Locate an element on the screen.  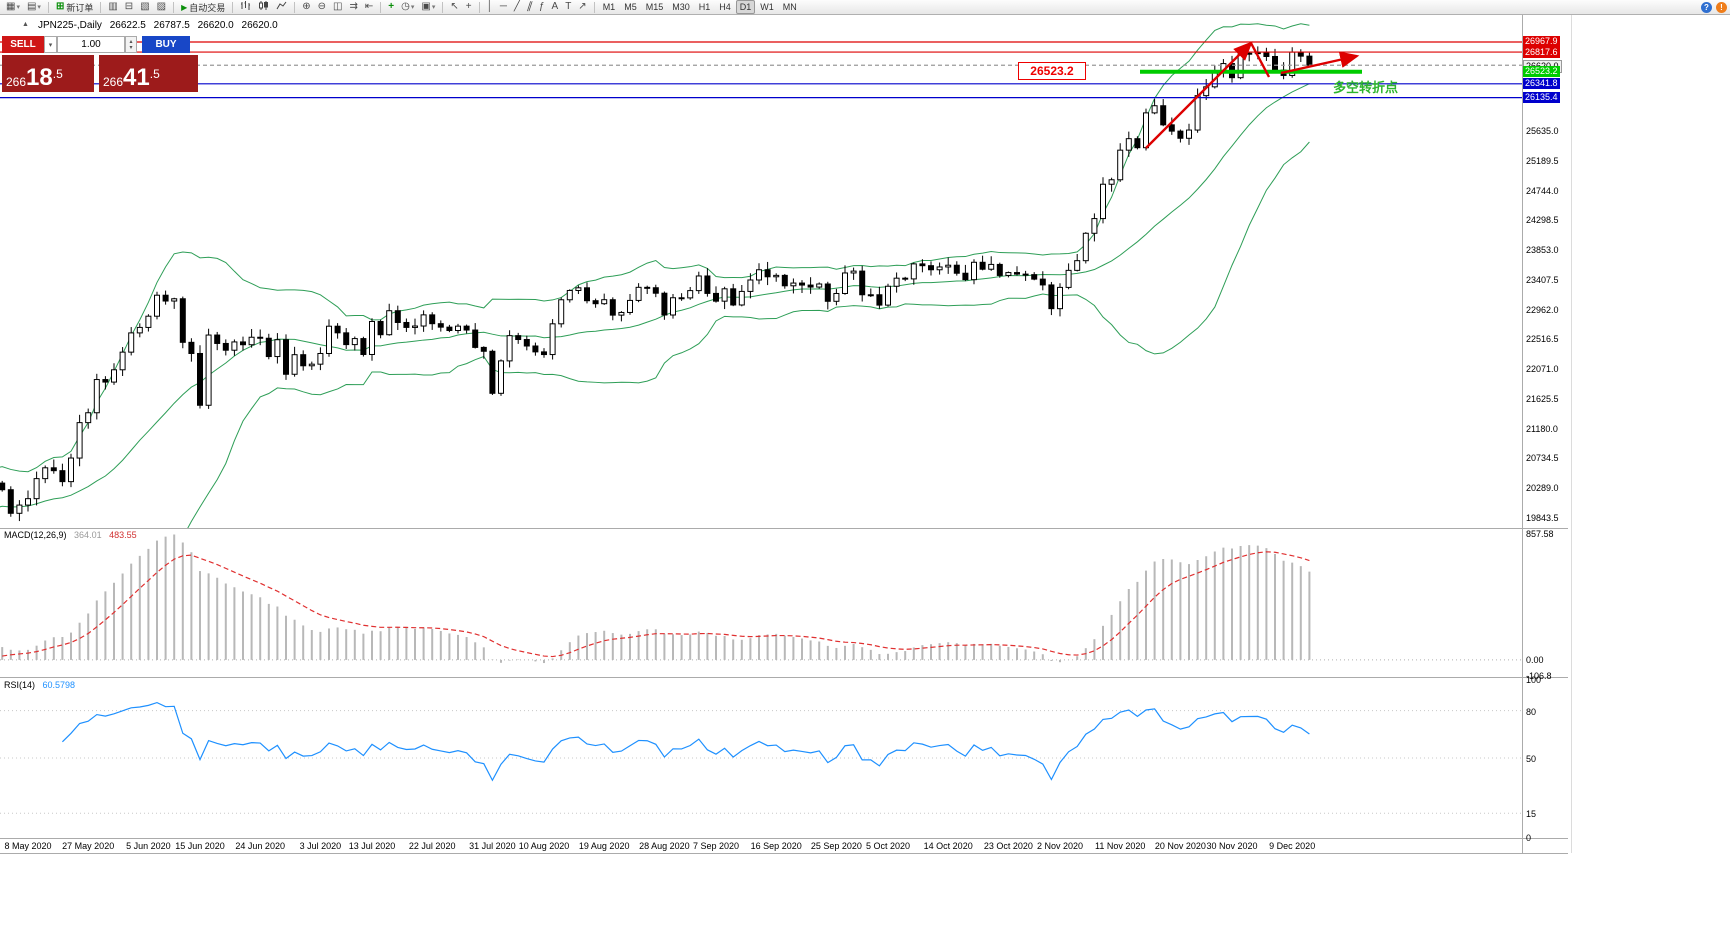
sell-price-prefix: 266 is located at coordinates (16, 82).